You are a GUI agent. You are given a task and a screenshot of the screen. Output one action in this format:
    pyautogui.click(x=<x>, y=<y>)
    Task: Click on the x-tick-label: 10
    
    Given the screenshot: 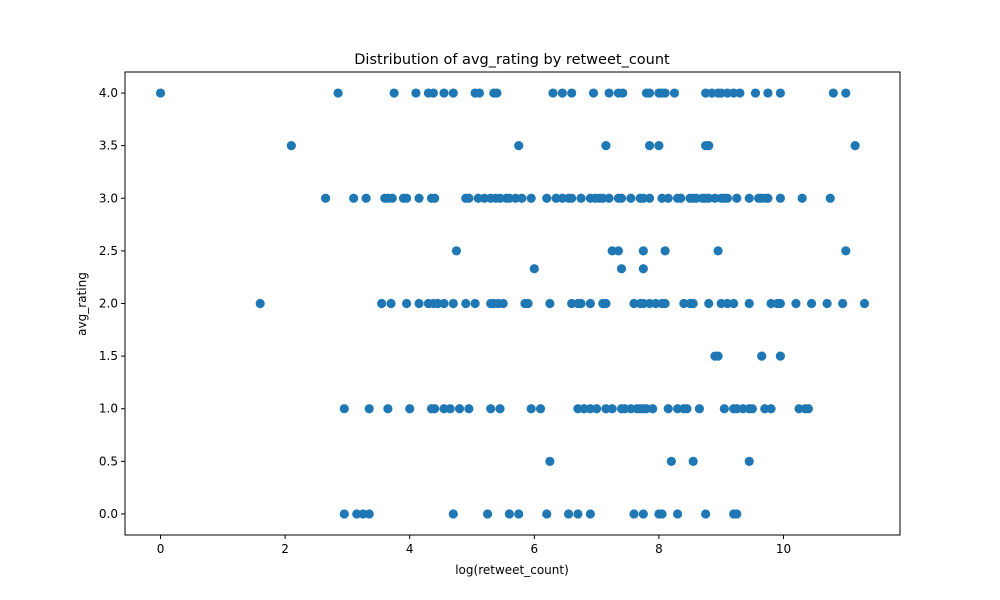 What is the action you would take?
    pyautogui.click(x=783, y=549)
    